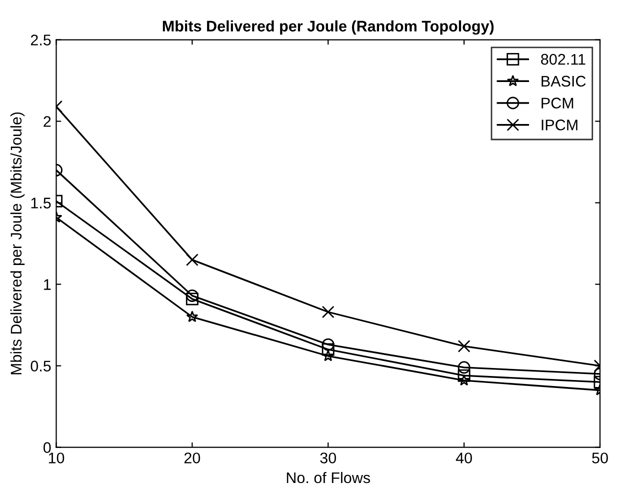 The height and width of the screenshot is (497, 625). Describe the element at coordinates (560, 125) in the screenshot. I see `legend-label: IPCM` at that location.